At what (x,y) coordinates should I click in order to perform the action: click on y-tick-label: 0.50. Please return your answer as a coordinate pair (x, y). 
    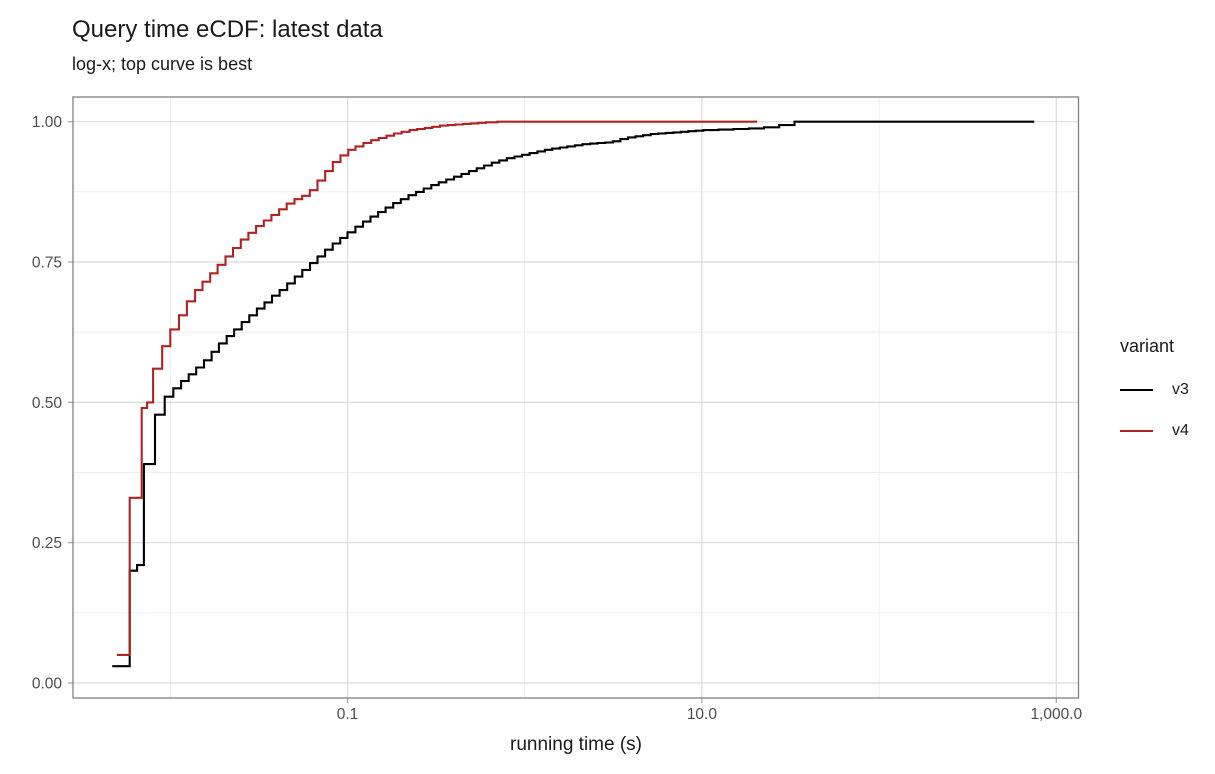
    Looking at the image, I should click on (47, 403).